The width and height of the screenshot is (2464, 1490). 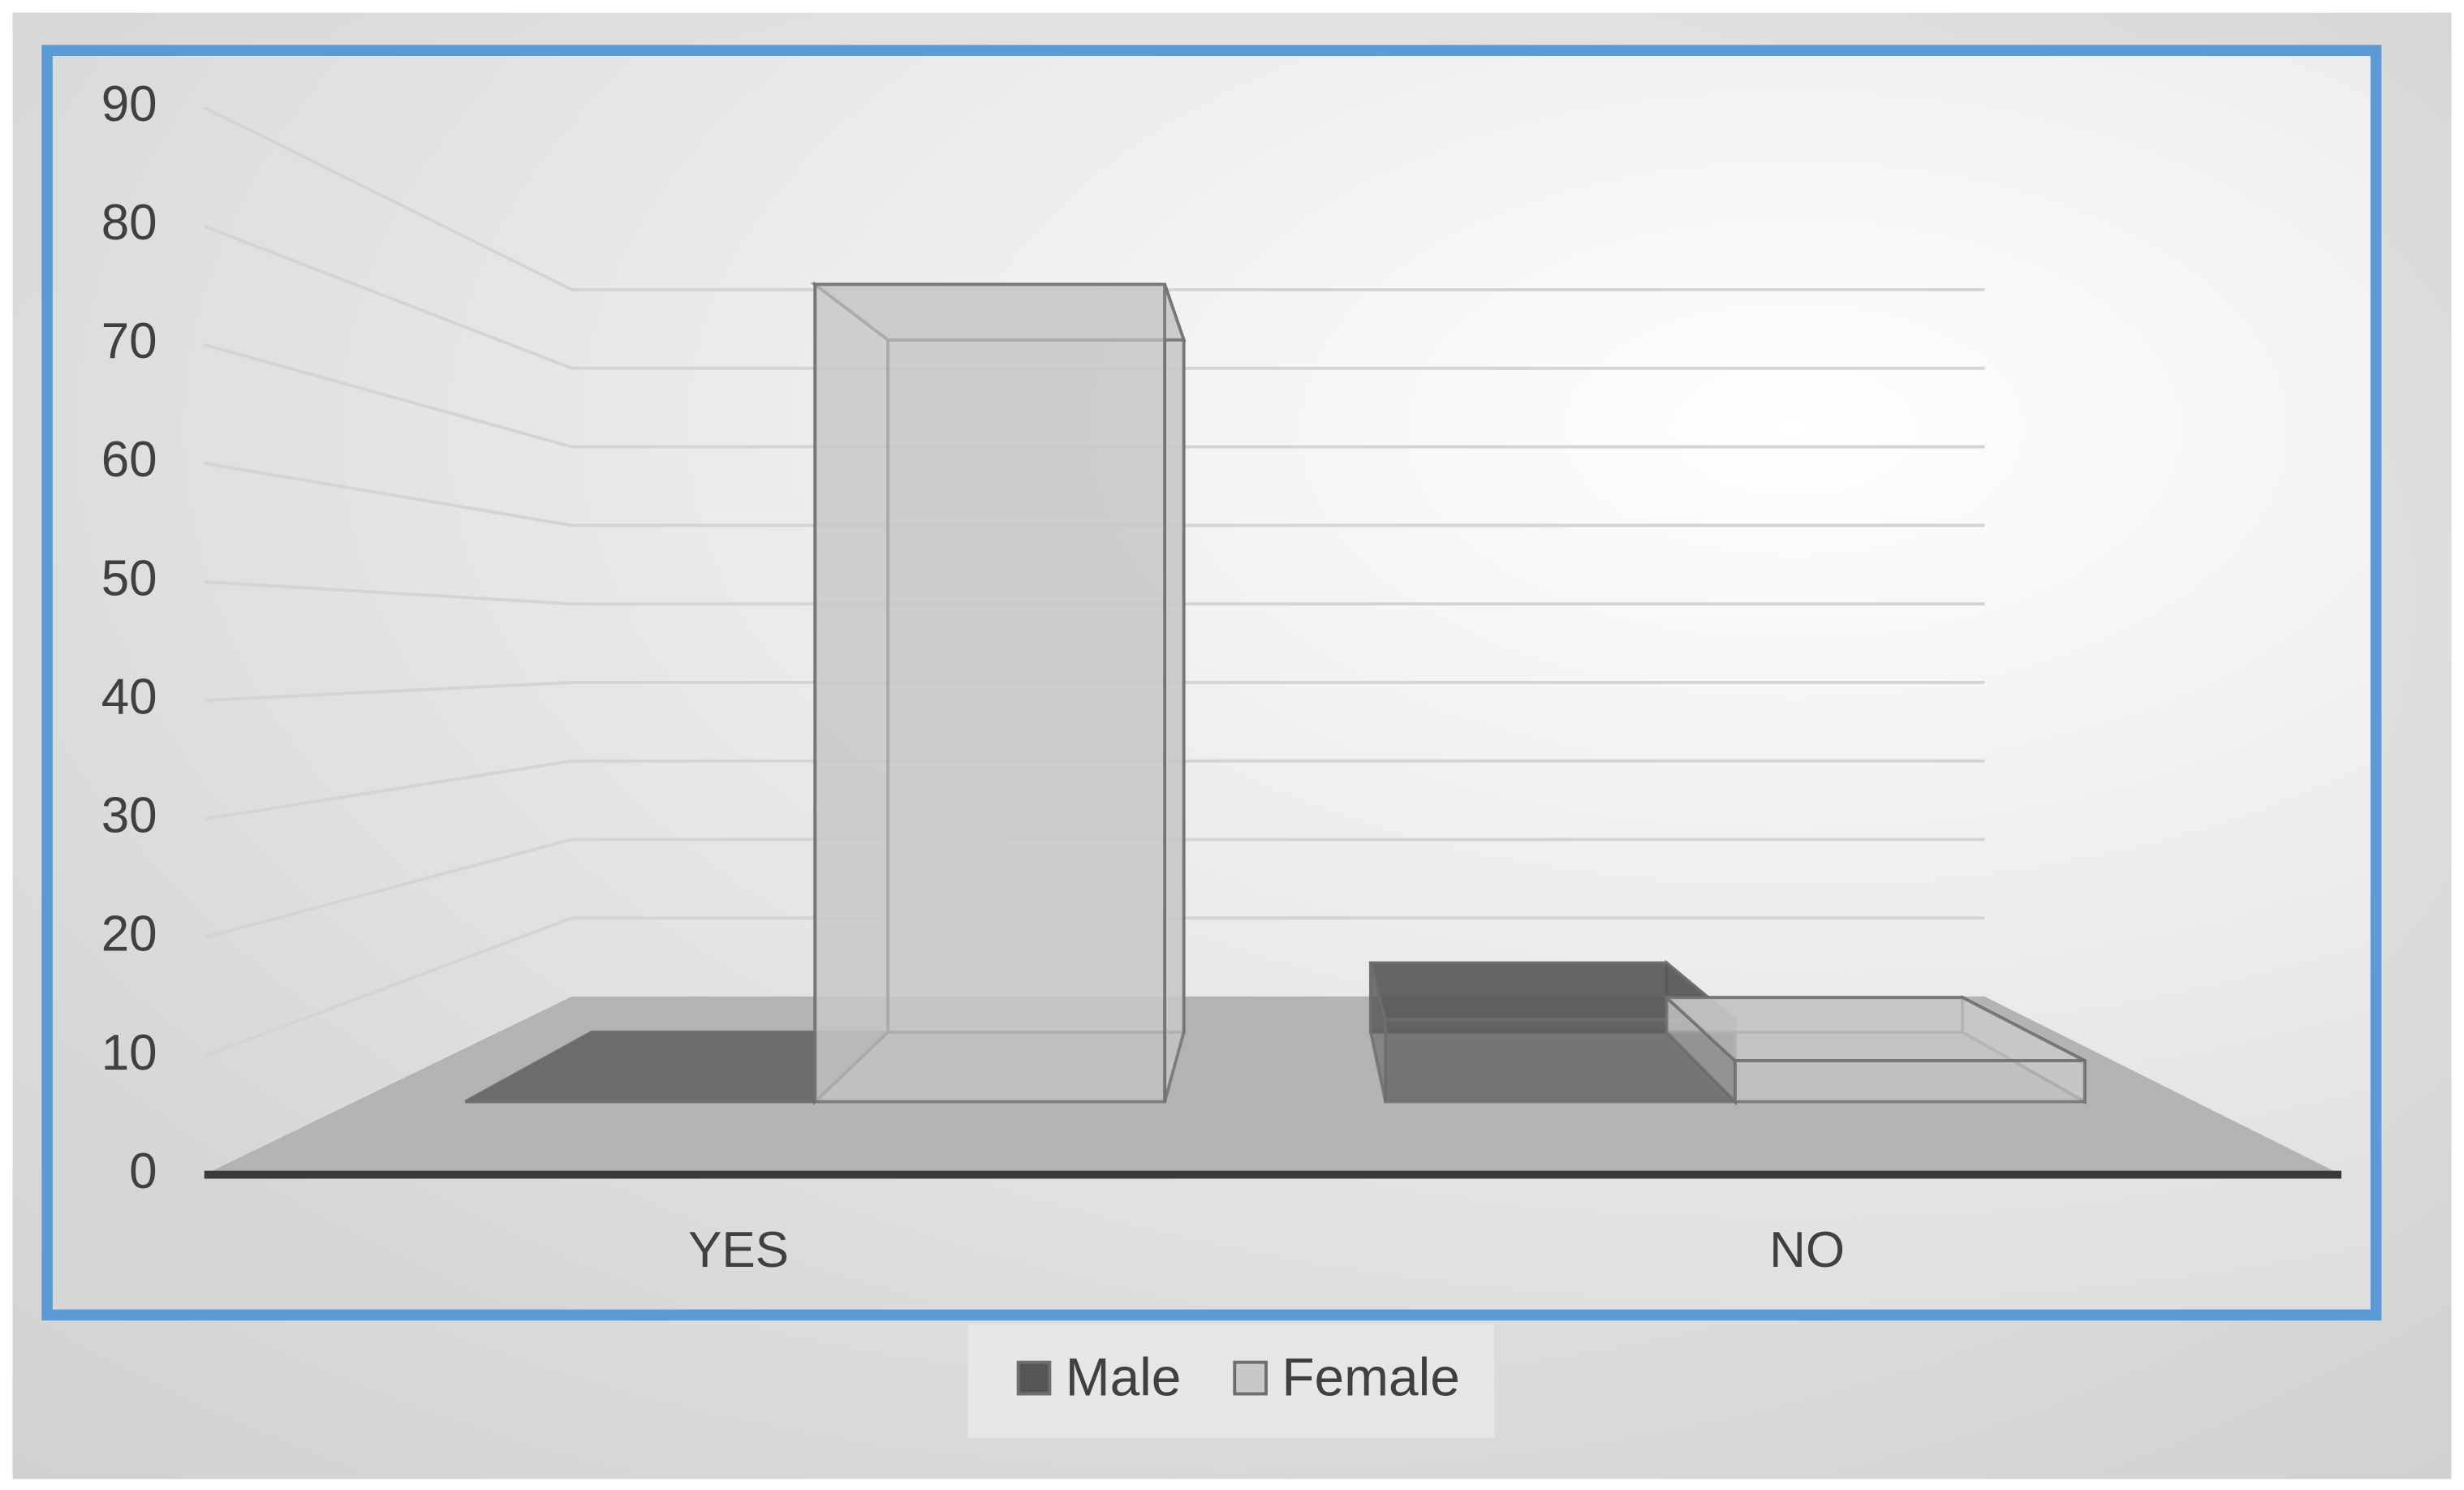 What do you see at coordinates (129, 460) in the screenshot?
I see `y-tick-label: 60` at bounding box center [129, 460].